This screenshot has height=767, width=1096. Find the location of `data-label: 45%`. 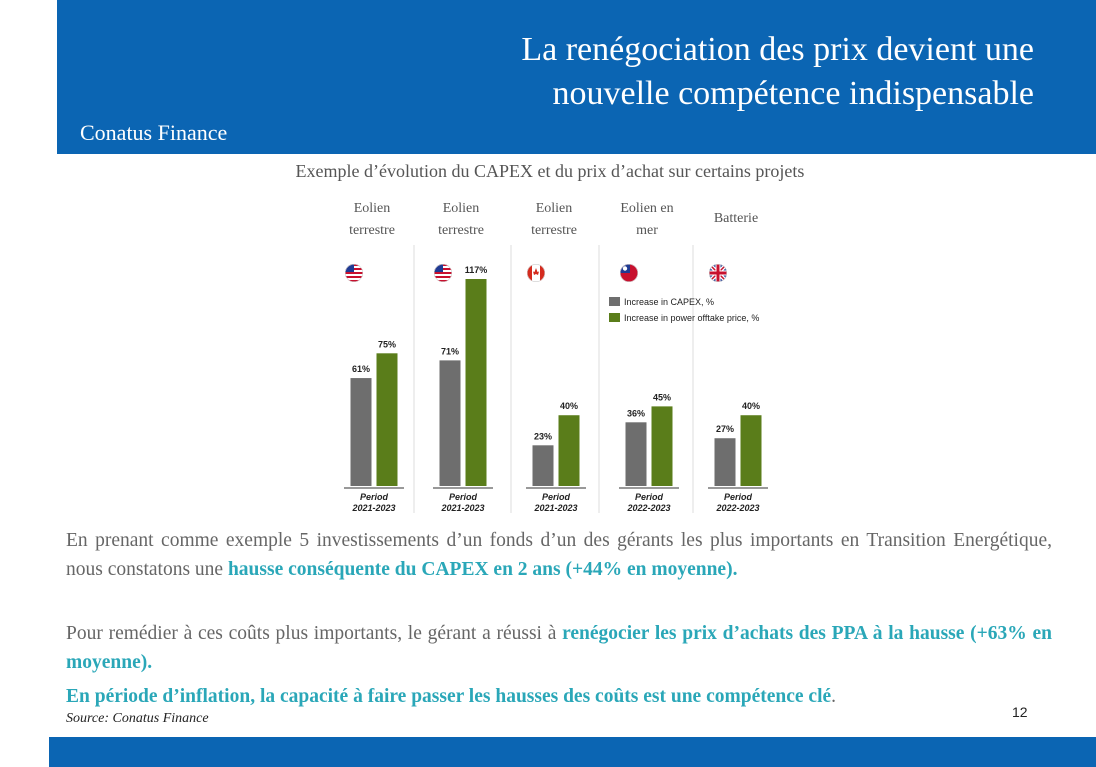

data-label: 45% is located at coordinates (662, 397).